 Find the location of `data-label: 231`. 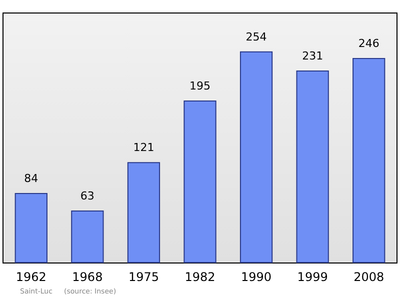

data-label: 231 is located at coordinates (313, 56).